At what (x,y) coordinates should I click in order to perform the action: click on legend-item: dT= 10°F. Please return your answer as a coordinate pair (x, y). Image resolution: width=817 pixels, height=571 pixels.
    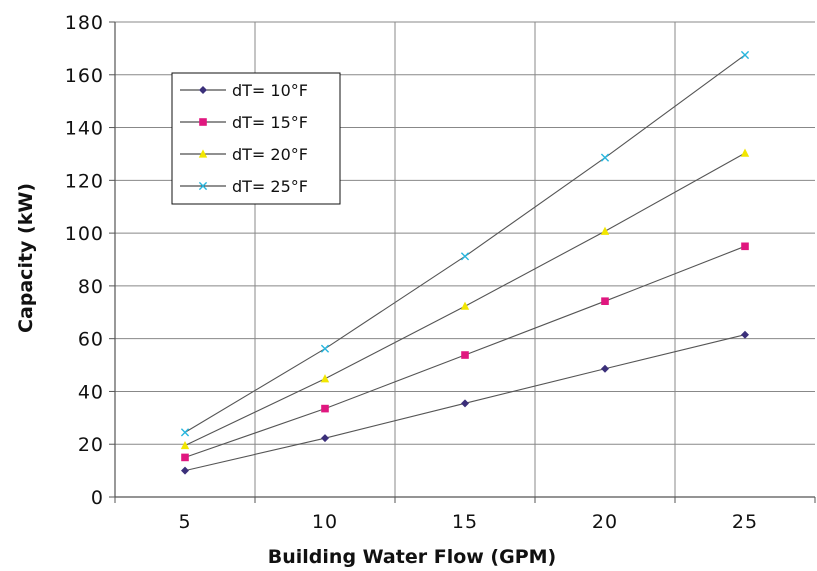
    Looking at the image, I should click on (244, 90).